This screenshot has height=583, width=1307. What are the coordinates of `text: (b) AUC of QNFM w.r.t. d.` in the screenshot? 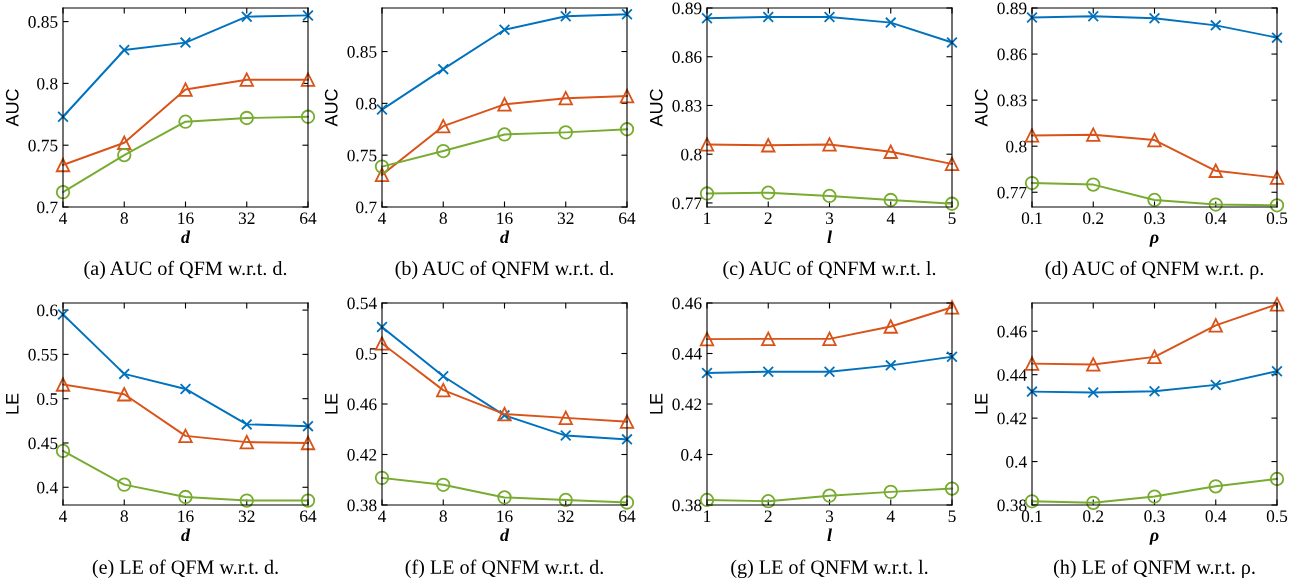 It's located at (504, 270).